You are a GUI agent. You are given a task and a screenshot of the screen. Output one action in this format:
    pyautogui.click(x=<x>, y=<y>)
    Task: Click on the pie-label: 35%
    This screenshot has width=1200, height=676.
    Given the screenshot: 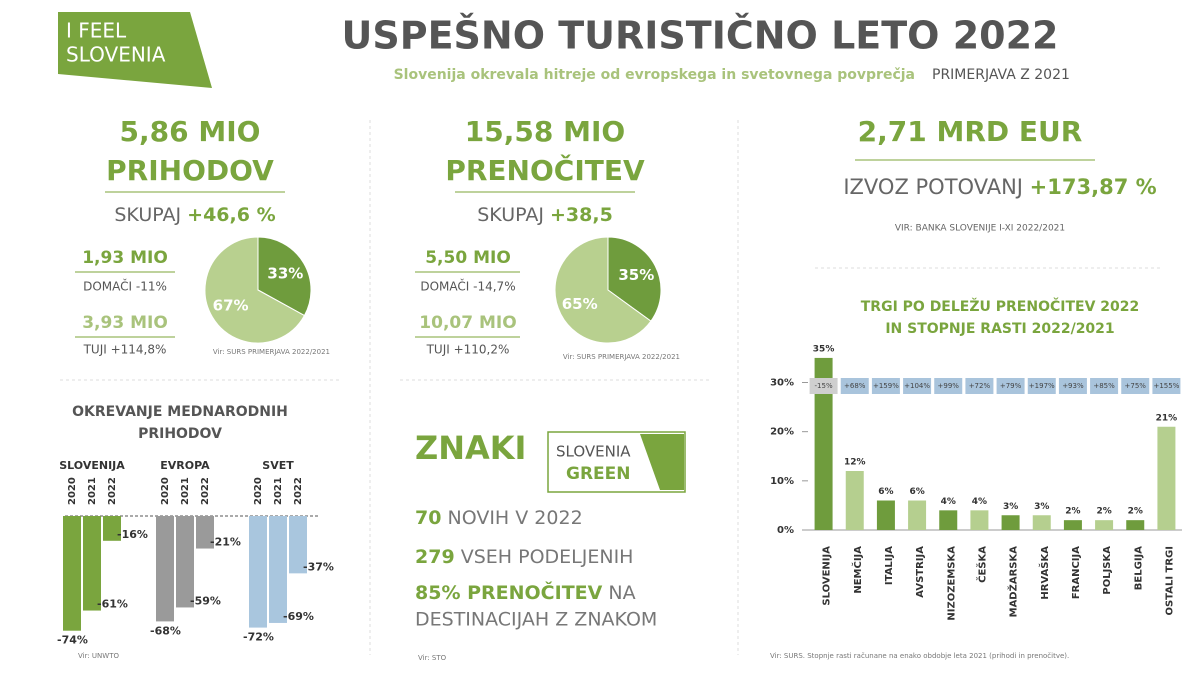 What is the action you would take?
    pyautogui.click(x=636, y=275)
    